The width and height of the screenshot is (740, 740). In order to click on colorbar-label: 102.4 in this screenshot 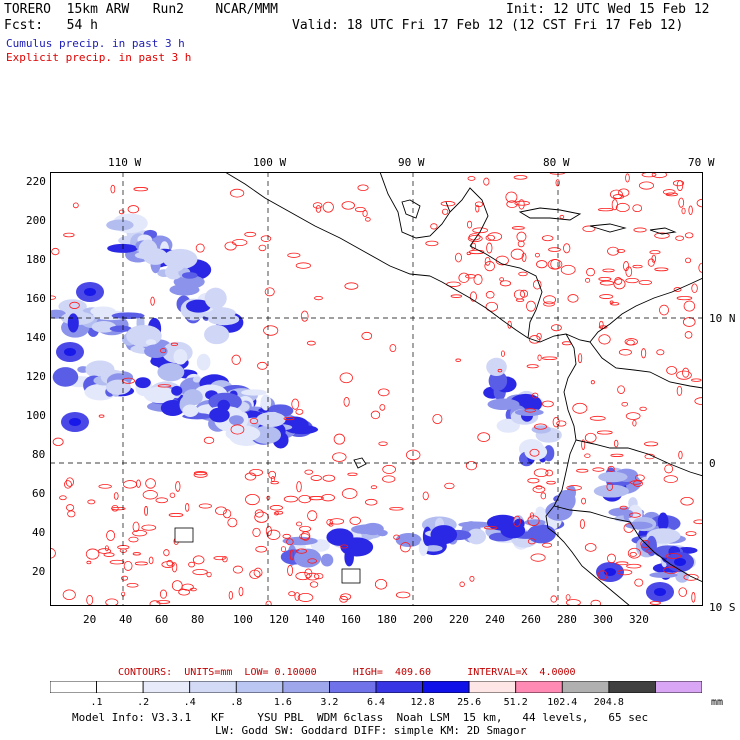, I will do `click(562, 702)`.